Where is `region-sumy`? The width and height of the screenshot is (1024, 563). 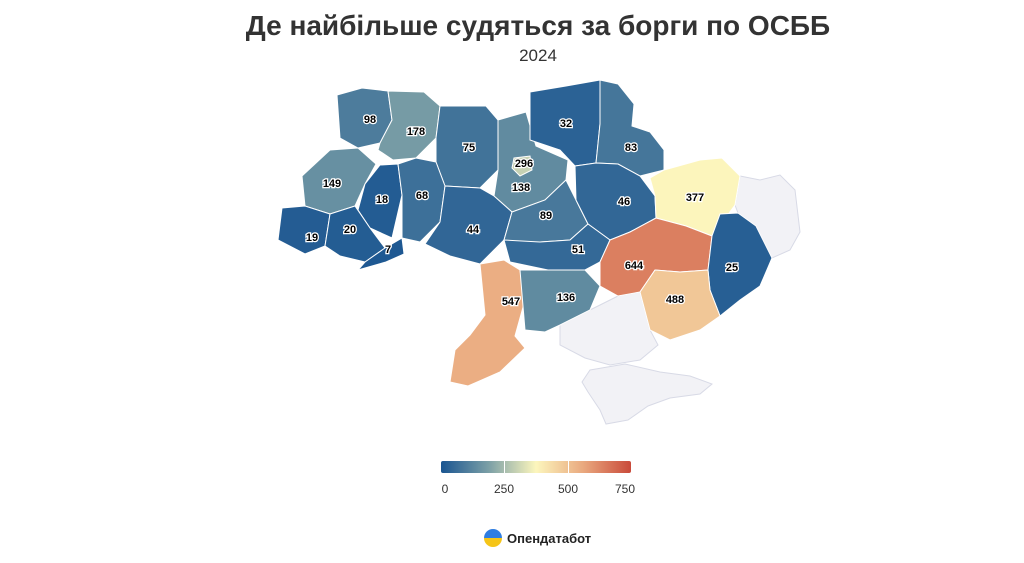 region-sumy is located at coordinates (630, 128).